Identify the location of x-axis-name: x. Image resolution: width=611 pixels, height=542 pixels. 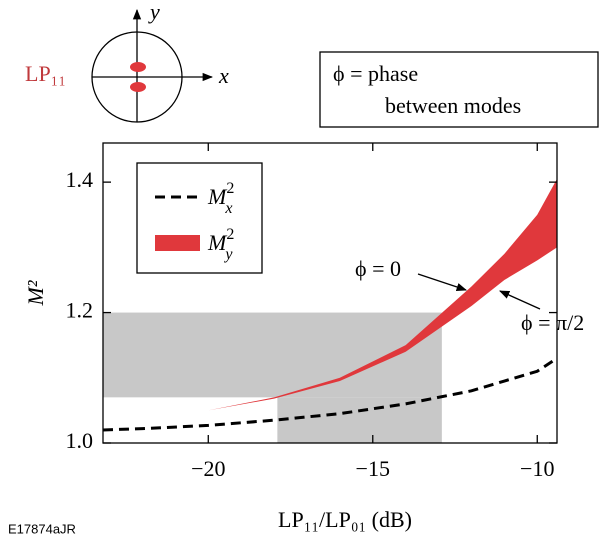
(223, 75).